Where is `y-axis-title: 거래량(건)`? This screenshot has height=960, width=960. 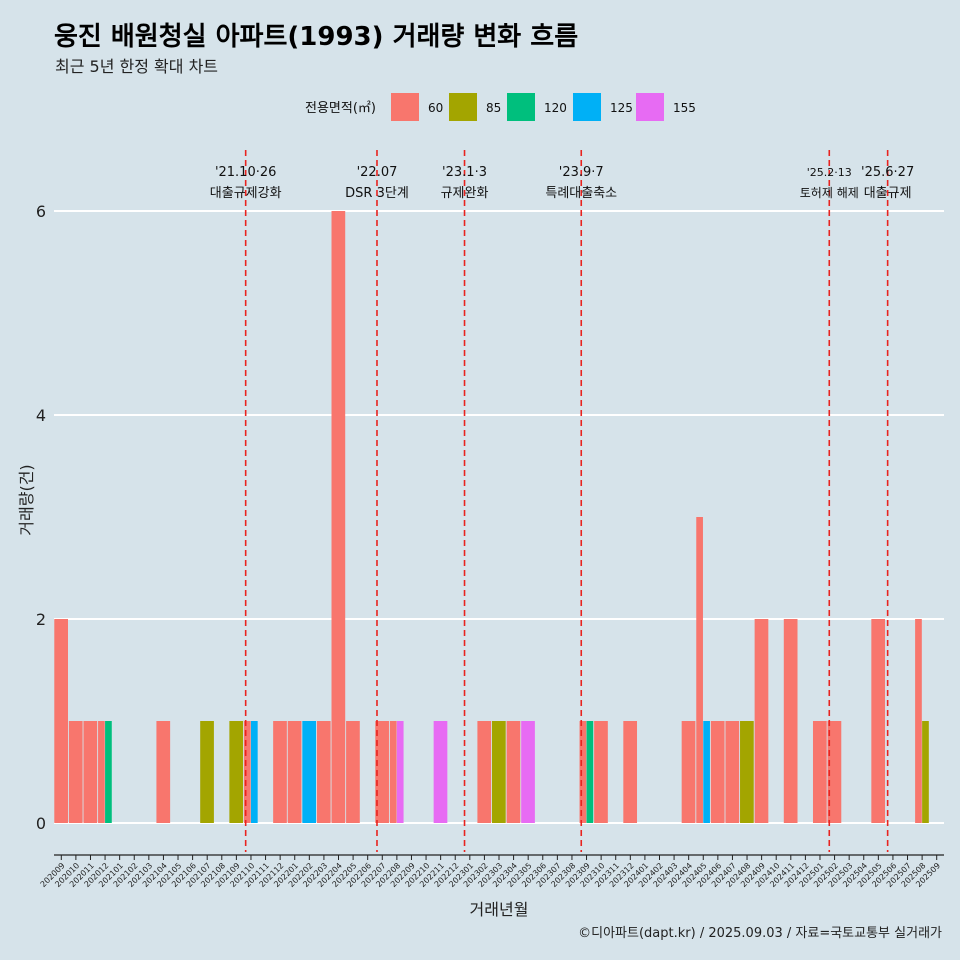
y-axis-title: 거래량(건) is located at coordinates (26, 499).